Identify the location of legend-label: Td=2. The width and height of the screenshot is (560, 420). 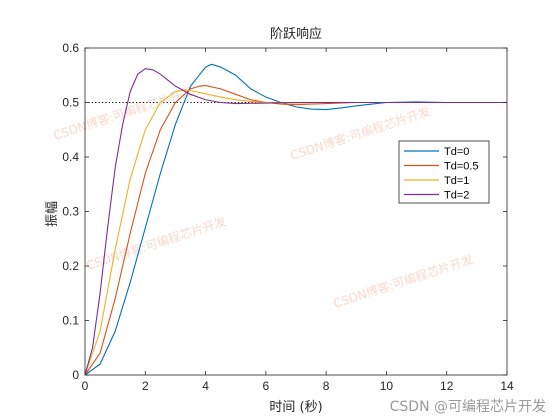
(456, 196).